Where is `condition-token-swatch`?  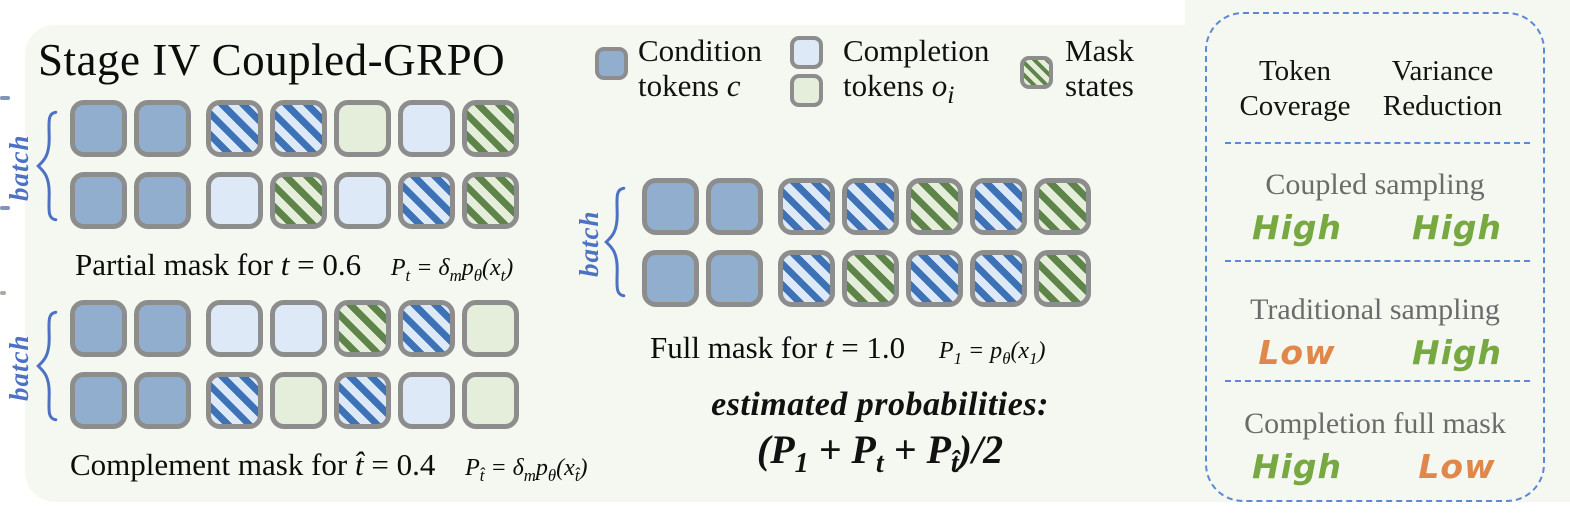
condition-token-swatch is located at coordinates (611, 63).